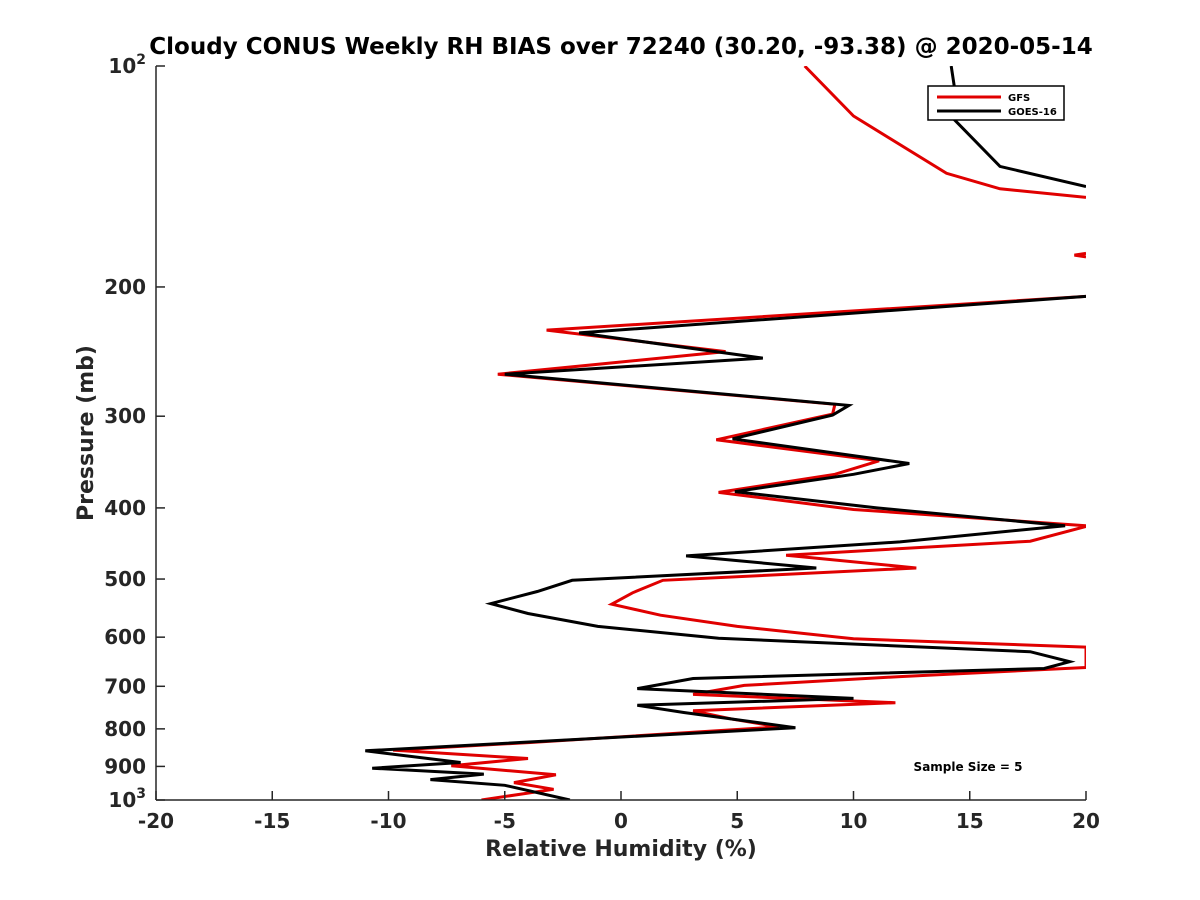 Image resolution: width=1200 pixels, height=900 pixels. I want to click on legend-box, so click(996, 103).